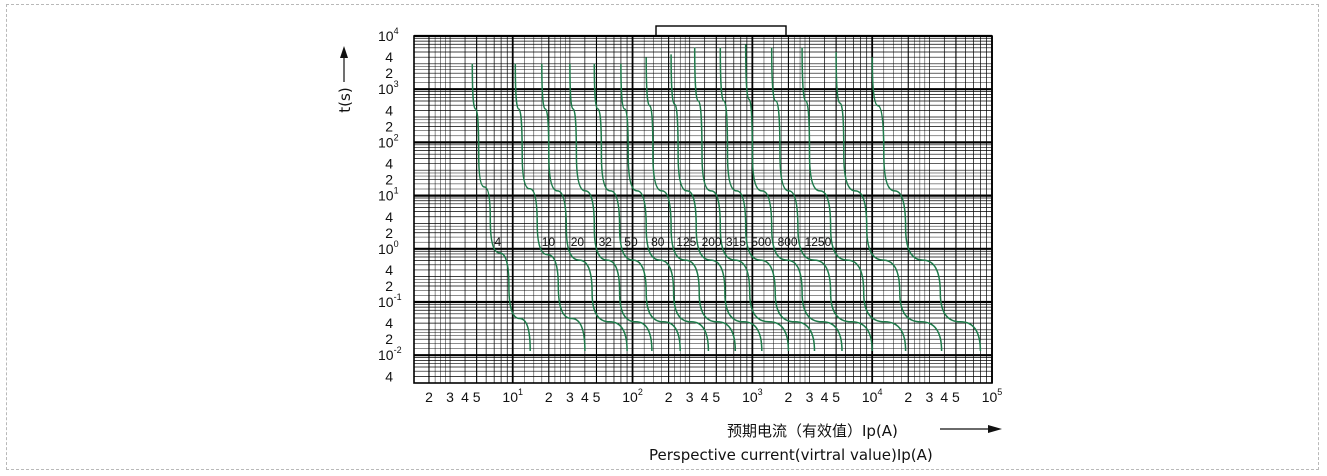 The height and width of the screenshot is (476, 1327). What do you see at coordinates (345, 99) in the screenshot?
I see `y-axis-title: t(s)` at bounding box center [345, 99].